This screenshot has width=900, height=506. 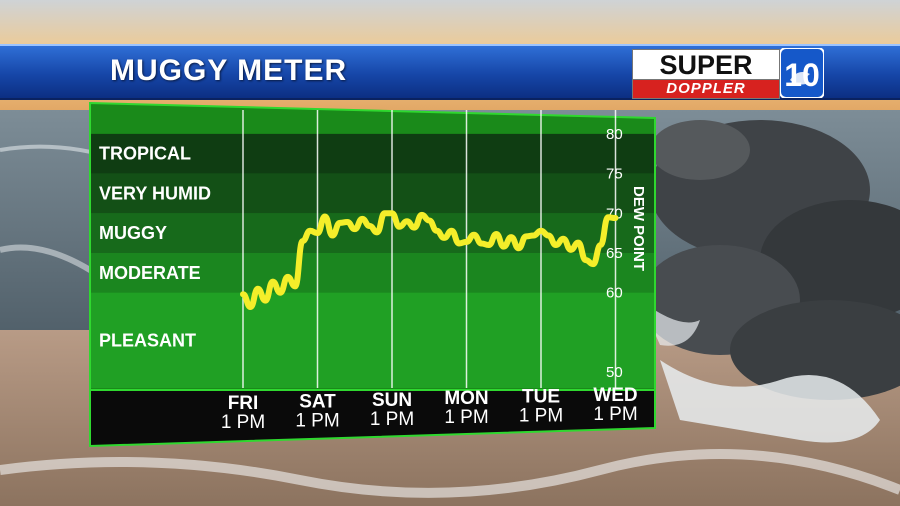 What do you see at coordinates (450, 72) in the screenshot?
I see `title-banner: MUGGY METER SUPER DOPPLER 10` at bounding box center [450, 72].